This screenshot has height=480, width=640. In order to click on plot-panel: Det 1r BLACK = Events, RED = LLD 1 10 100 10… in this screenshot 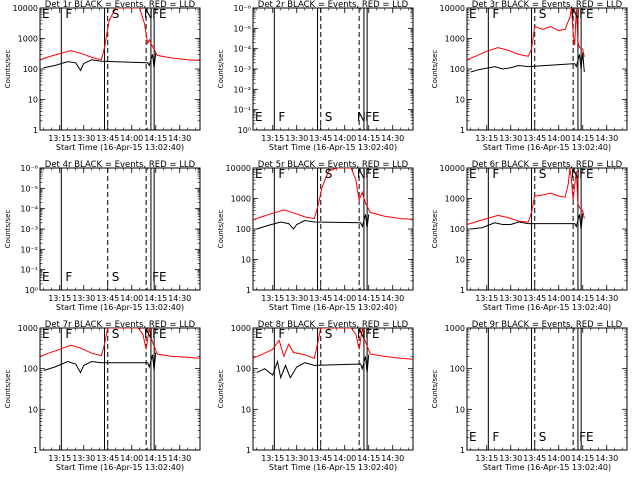, I will do `click(102, 76)`.